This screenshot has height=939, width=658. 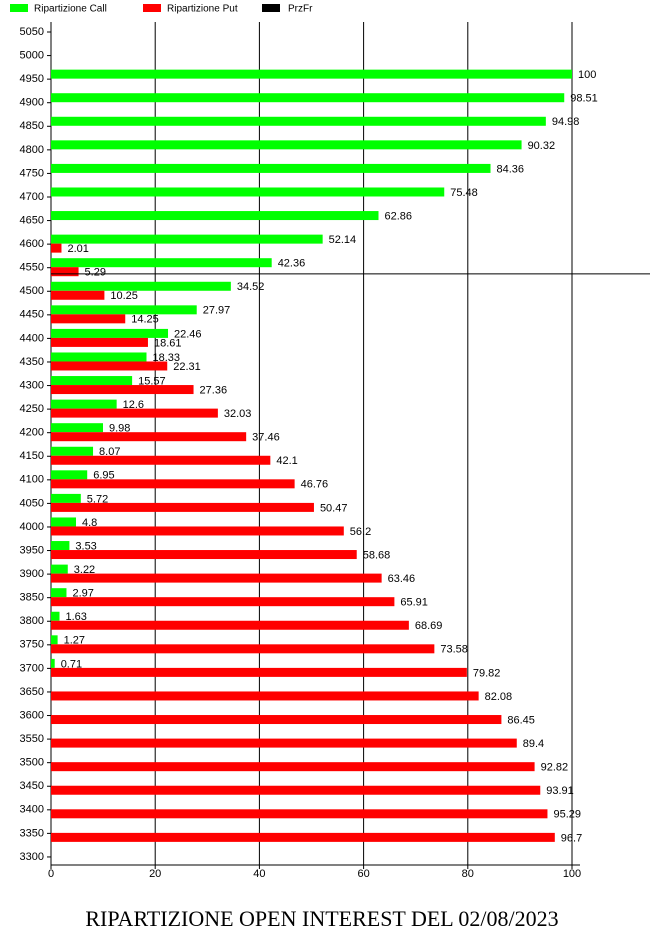 I want to click on bar-value-label: 75.48, so click(x=464, y=193).